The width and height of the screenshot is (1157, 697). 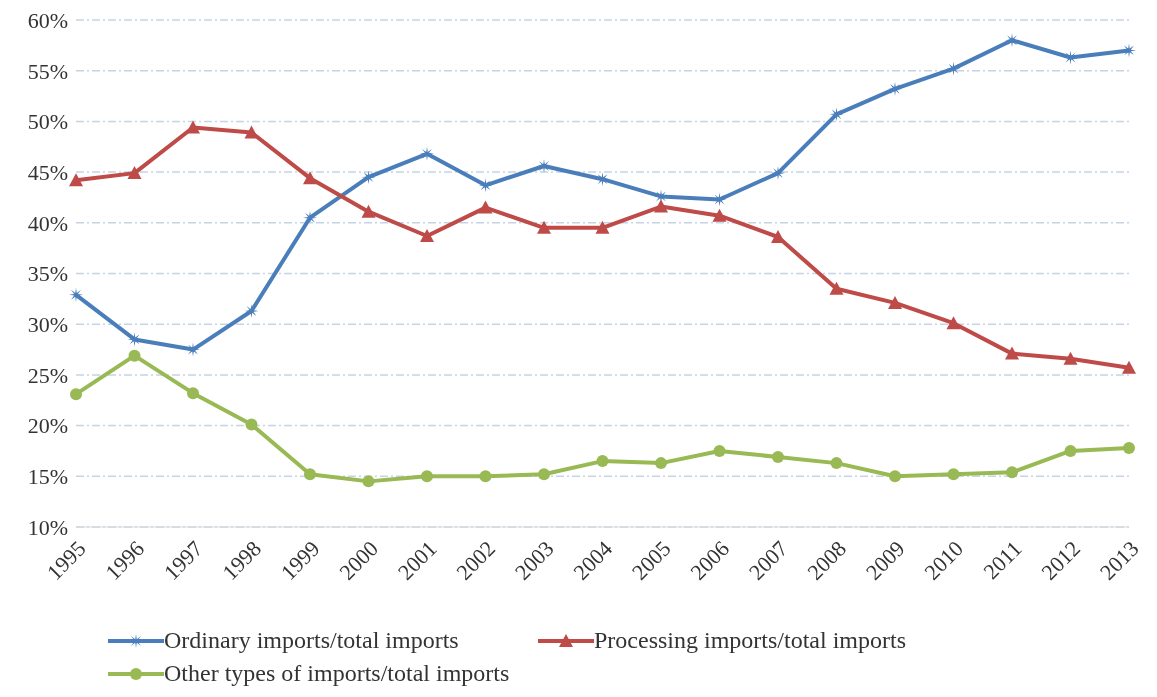 What do you see at coordinates (47, 20) in the screenshot?
I see `y-tick-label: 60%` at bounding box center [47, 20].